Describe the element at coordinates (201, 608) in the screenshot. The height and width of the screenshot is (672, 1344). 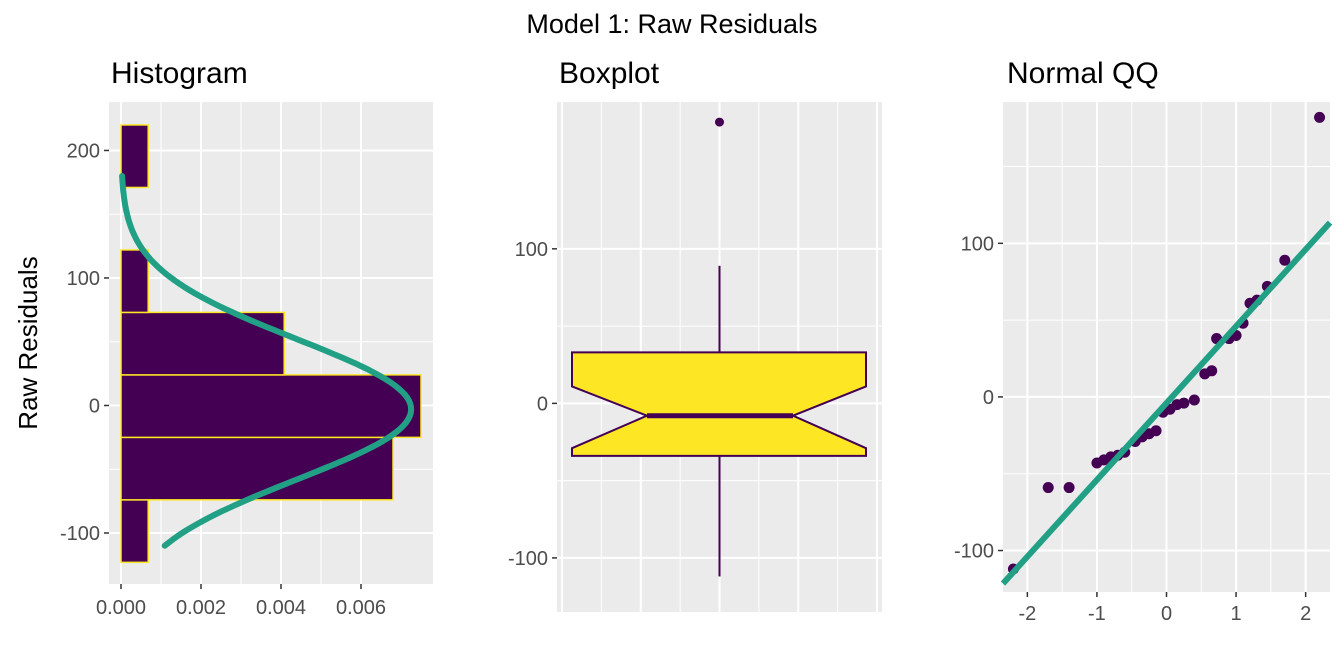
I see `histogram-x-tick-label: 0.002` at that location.